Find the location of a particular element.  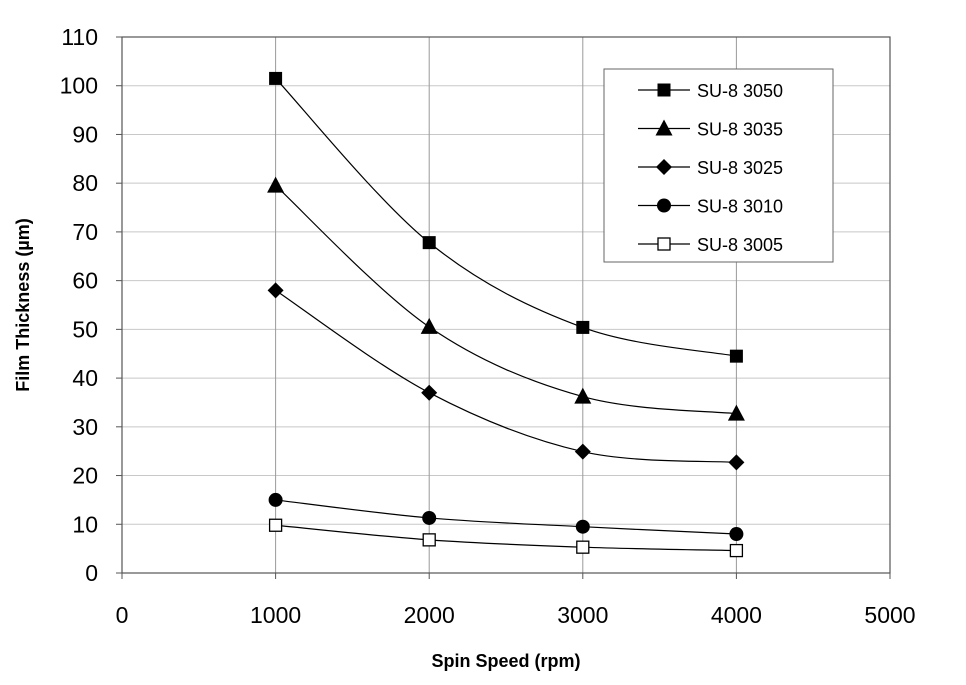

y-tick-label: 30 is located at coordinates (85, 427).